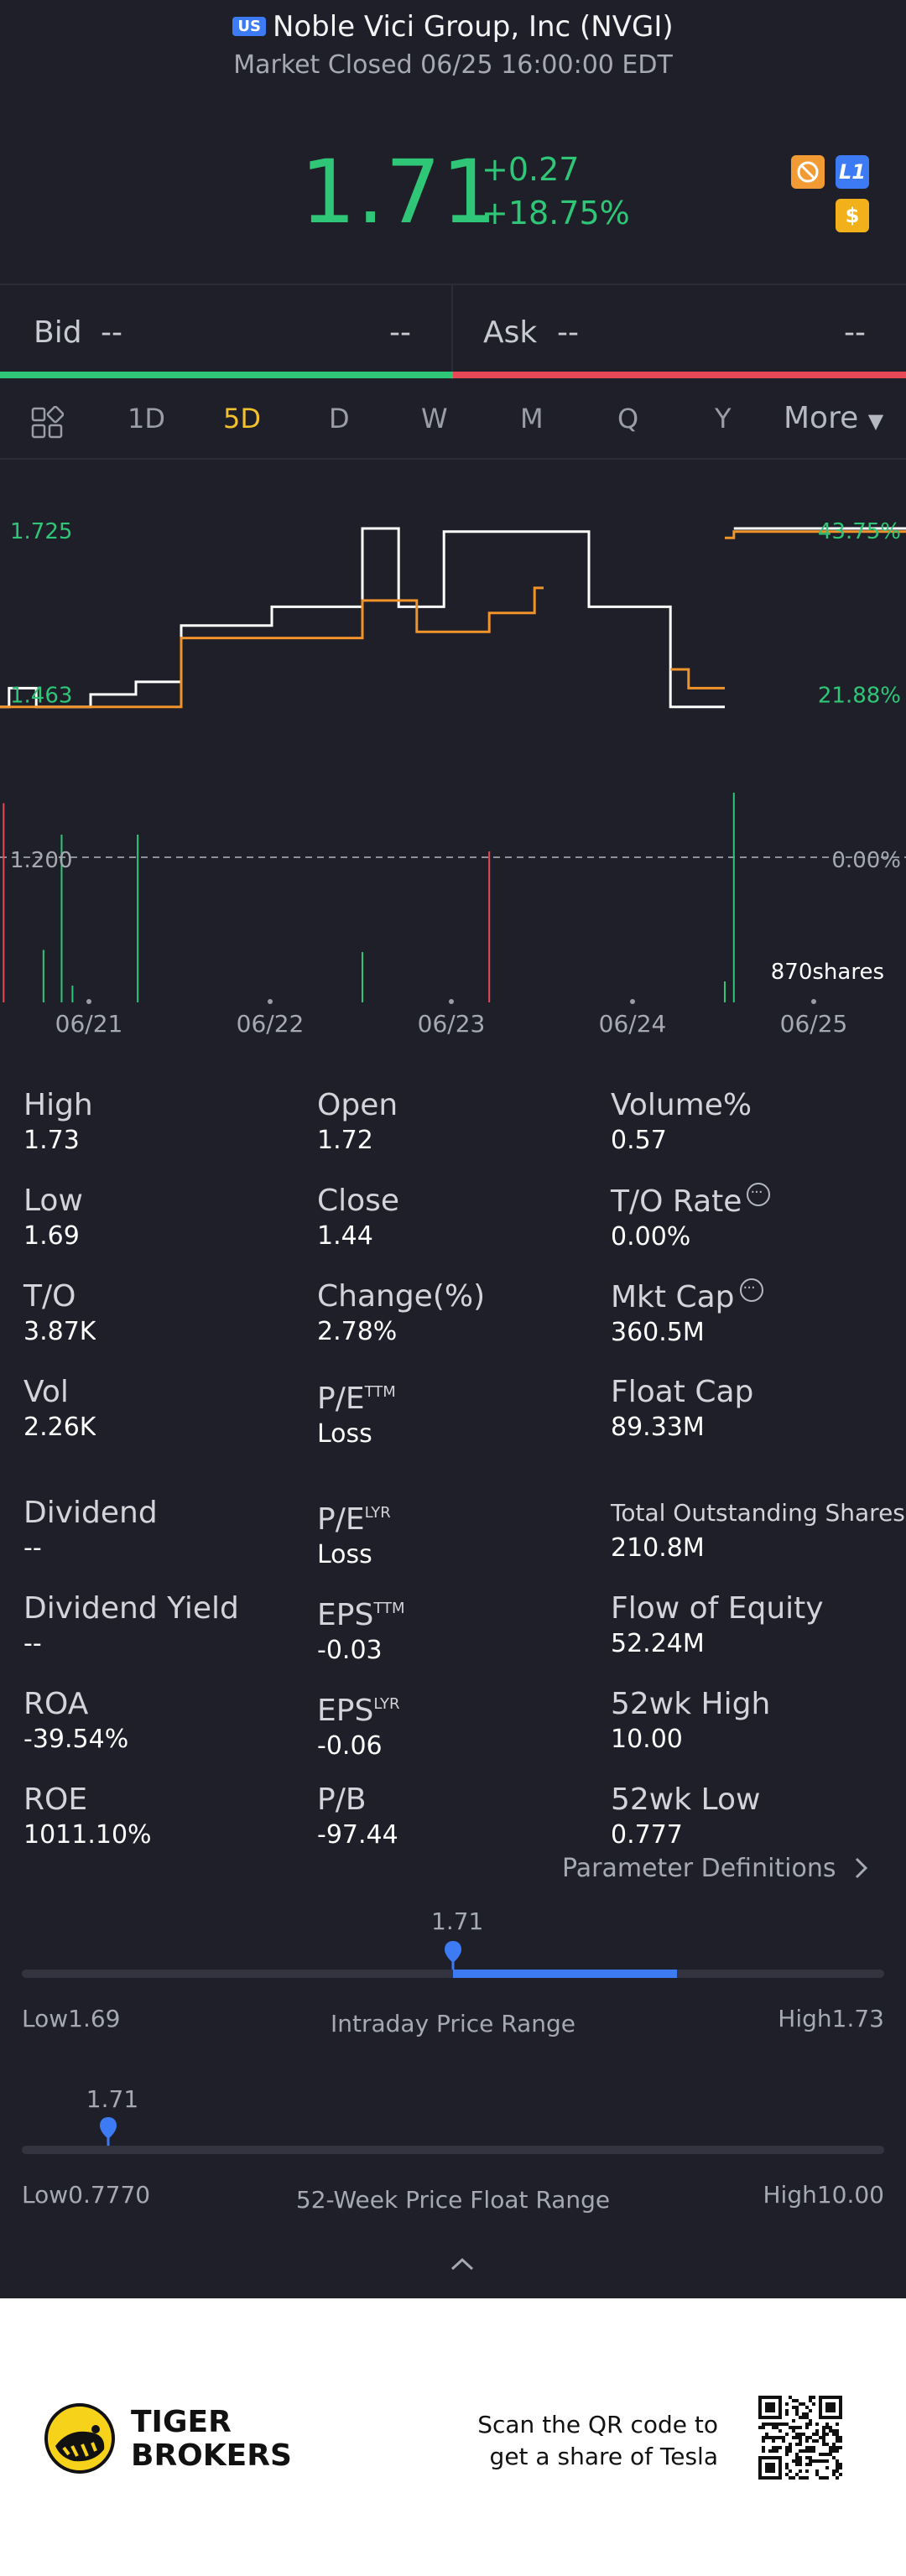 This screenshot has height=2576, width=906. I want to click on stat-label-text: T/O Rate, so click(677, 1201).